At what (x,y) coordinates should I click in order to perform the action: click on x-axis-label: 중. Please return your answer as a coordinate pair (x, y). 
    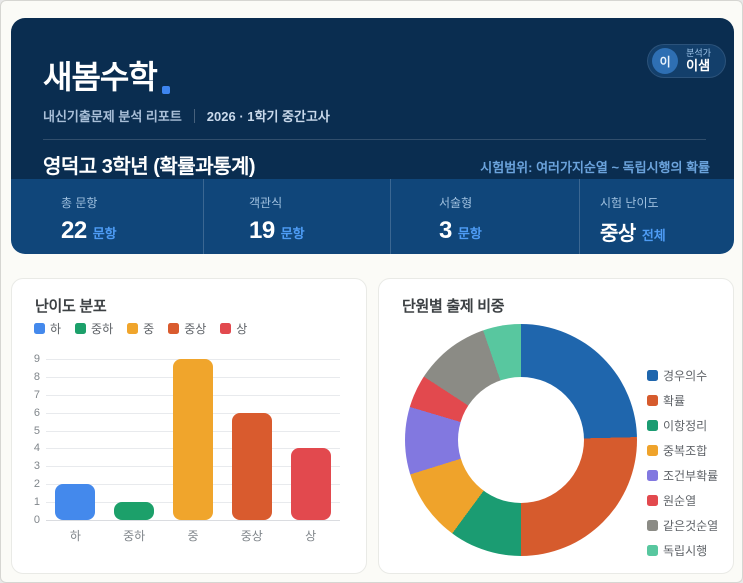
    Looking at the image, I should click on (193, 536).